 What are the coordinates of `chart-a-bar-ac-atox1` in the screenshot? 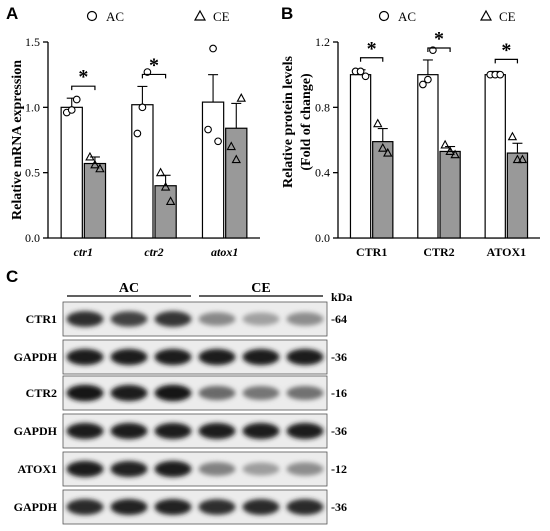 It's located at (213, 170).